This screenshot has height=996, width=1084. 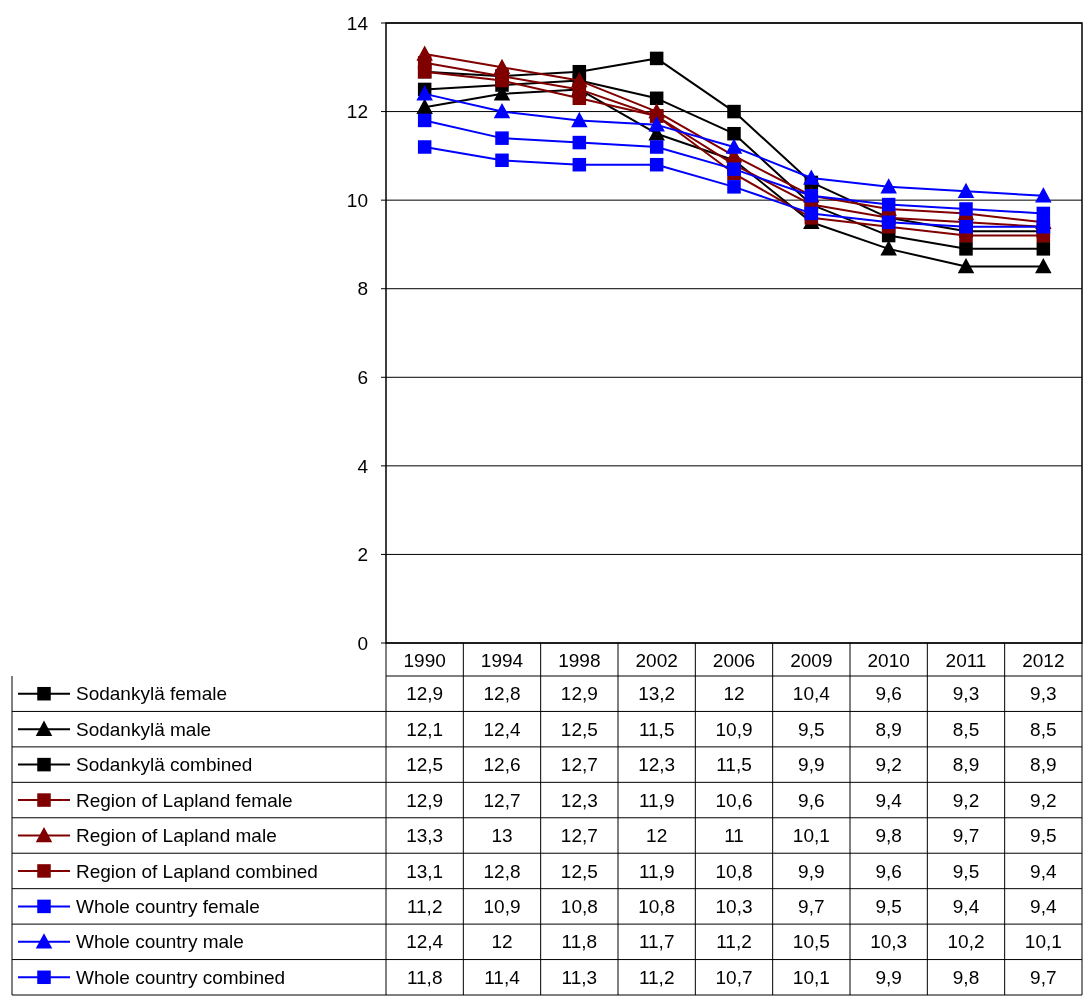 I want to click on data-label: 11,7, so click(x=656, y=942).